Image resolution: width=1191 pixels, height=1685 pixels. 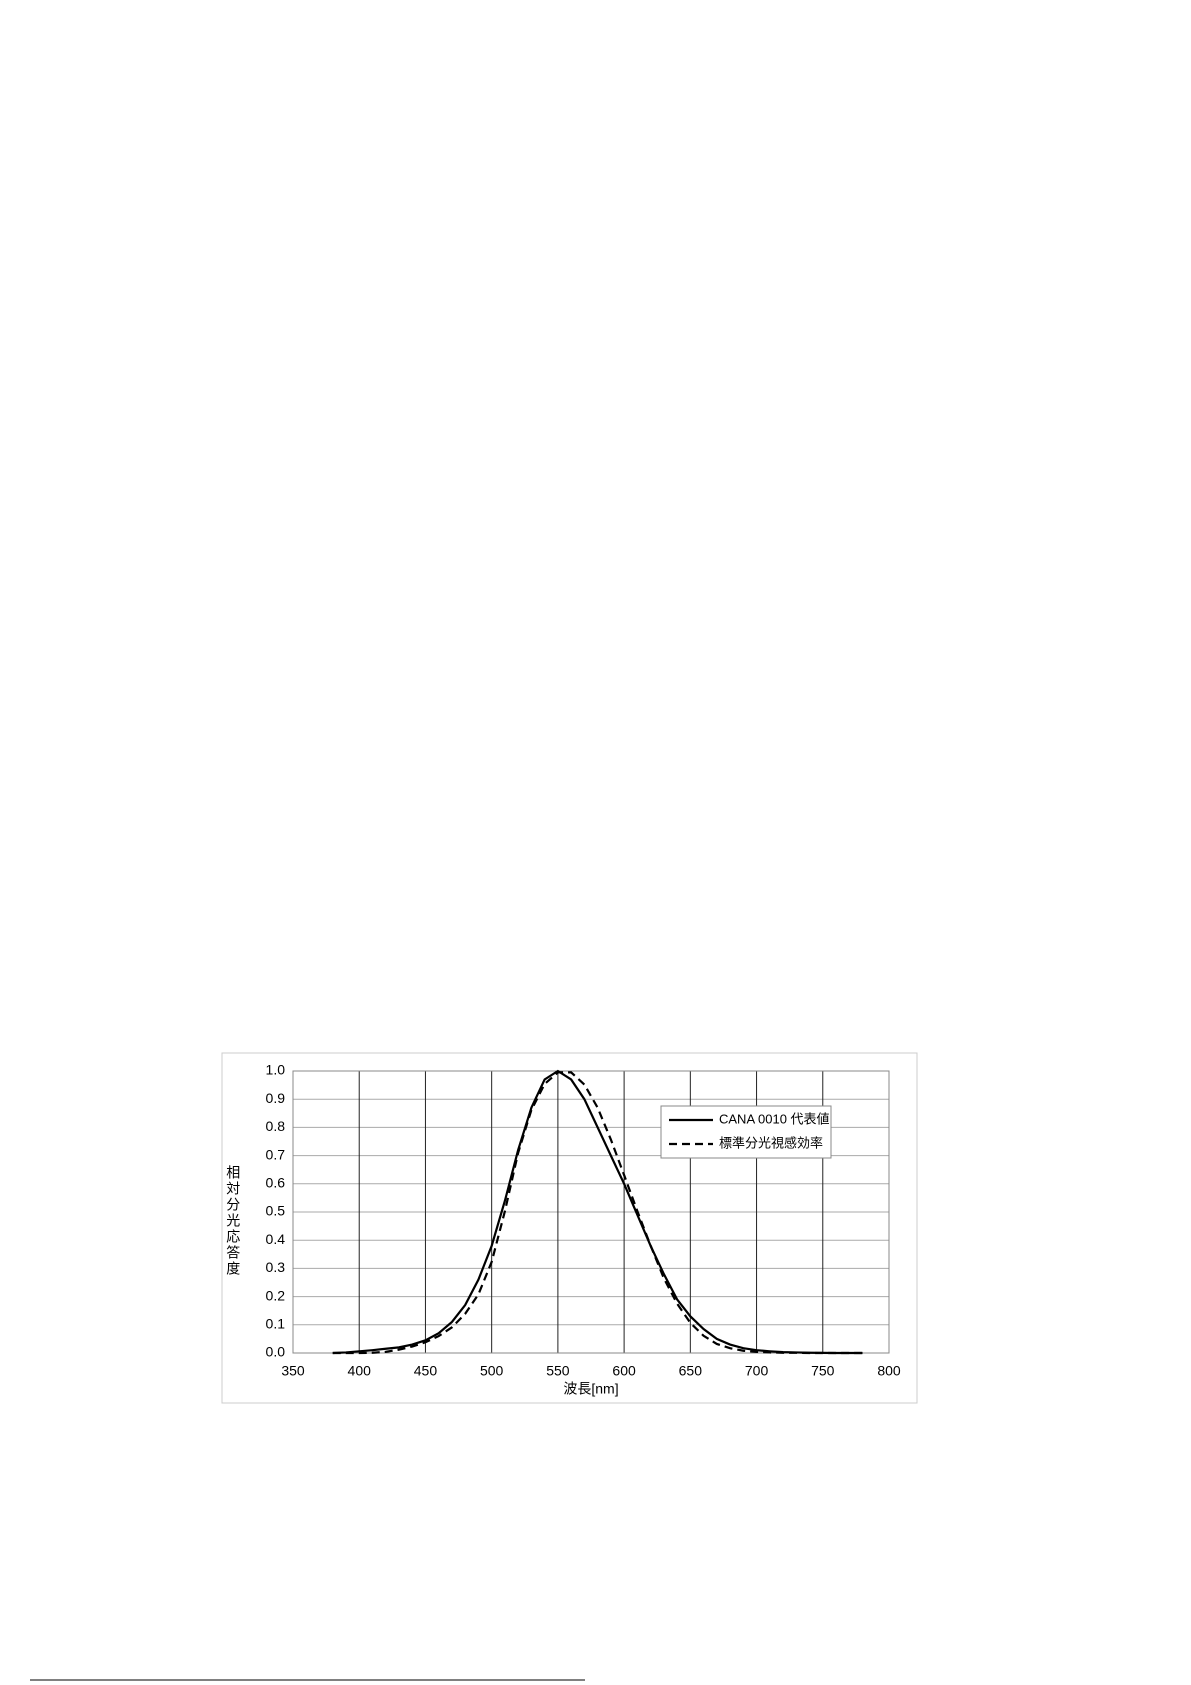 I want to click on legend-label: CANA 0010 代表値, so click(x=774, y=1118).